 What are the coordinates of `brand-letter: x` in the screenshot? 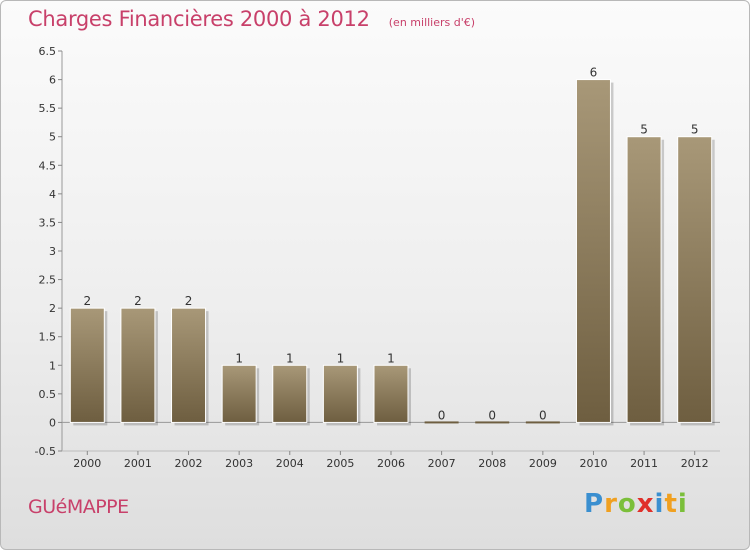 It's located at (645, 504).